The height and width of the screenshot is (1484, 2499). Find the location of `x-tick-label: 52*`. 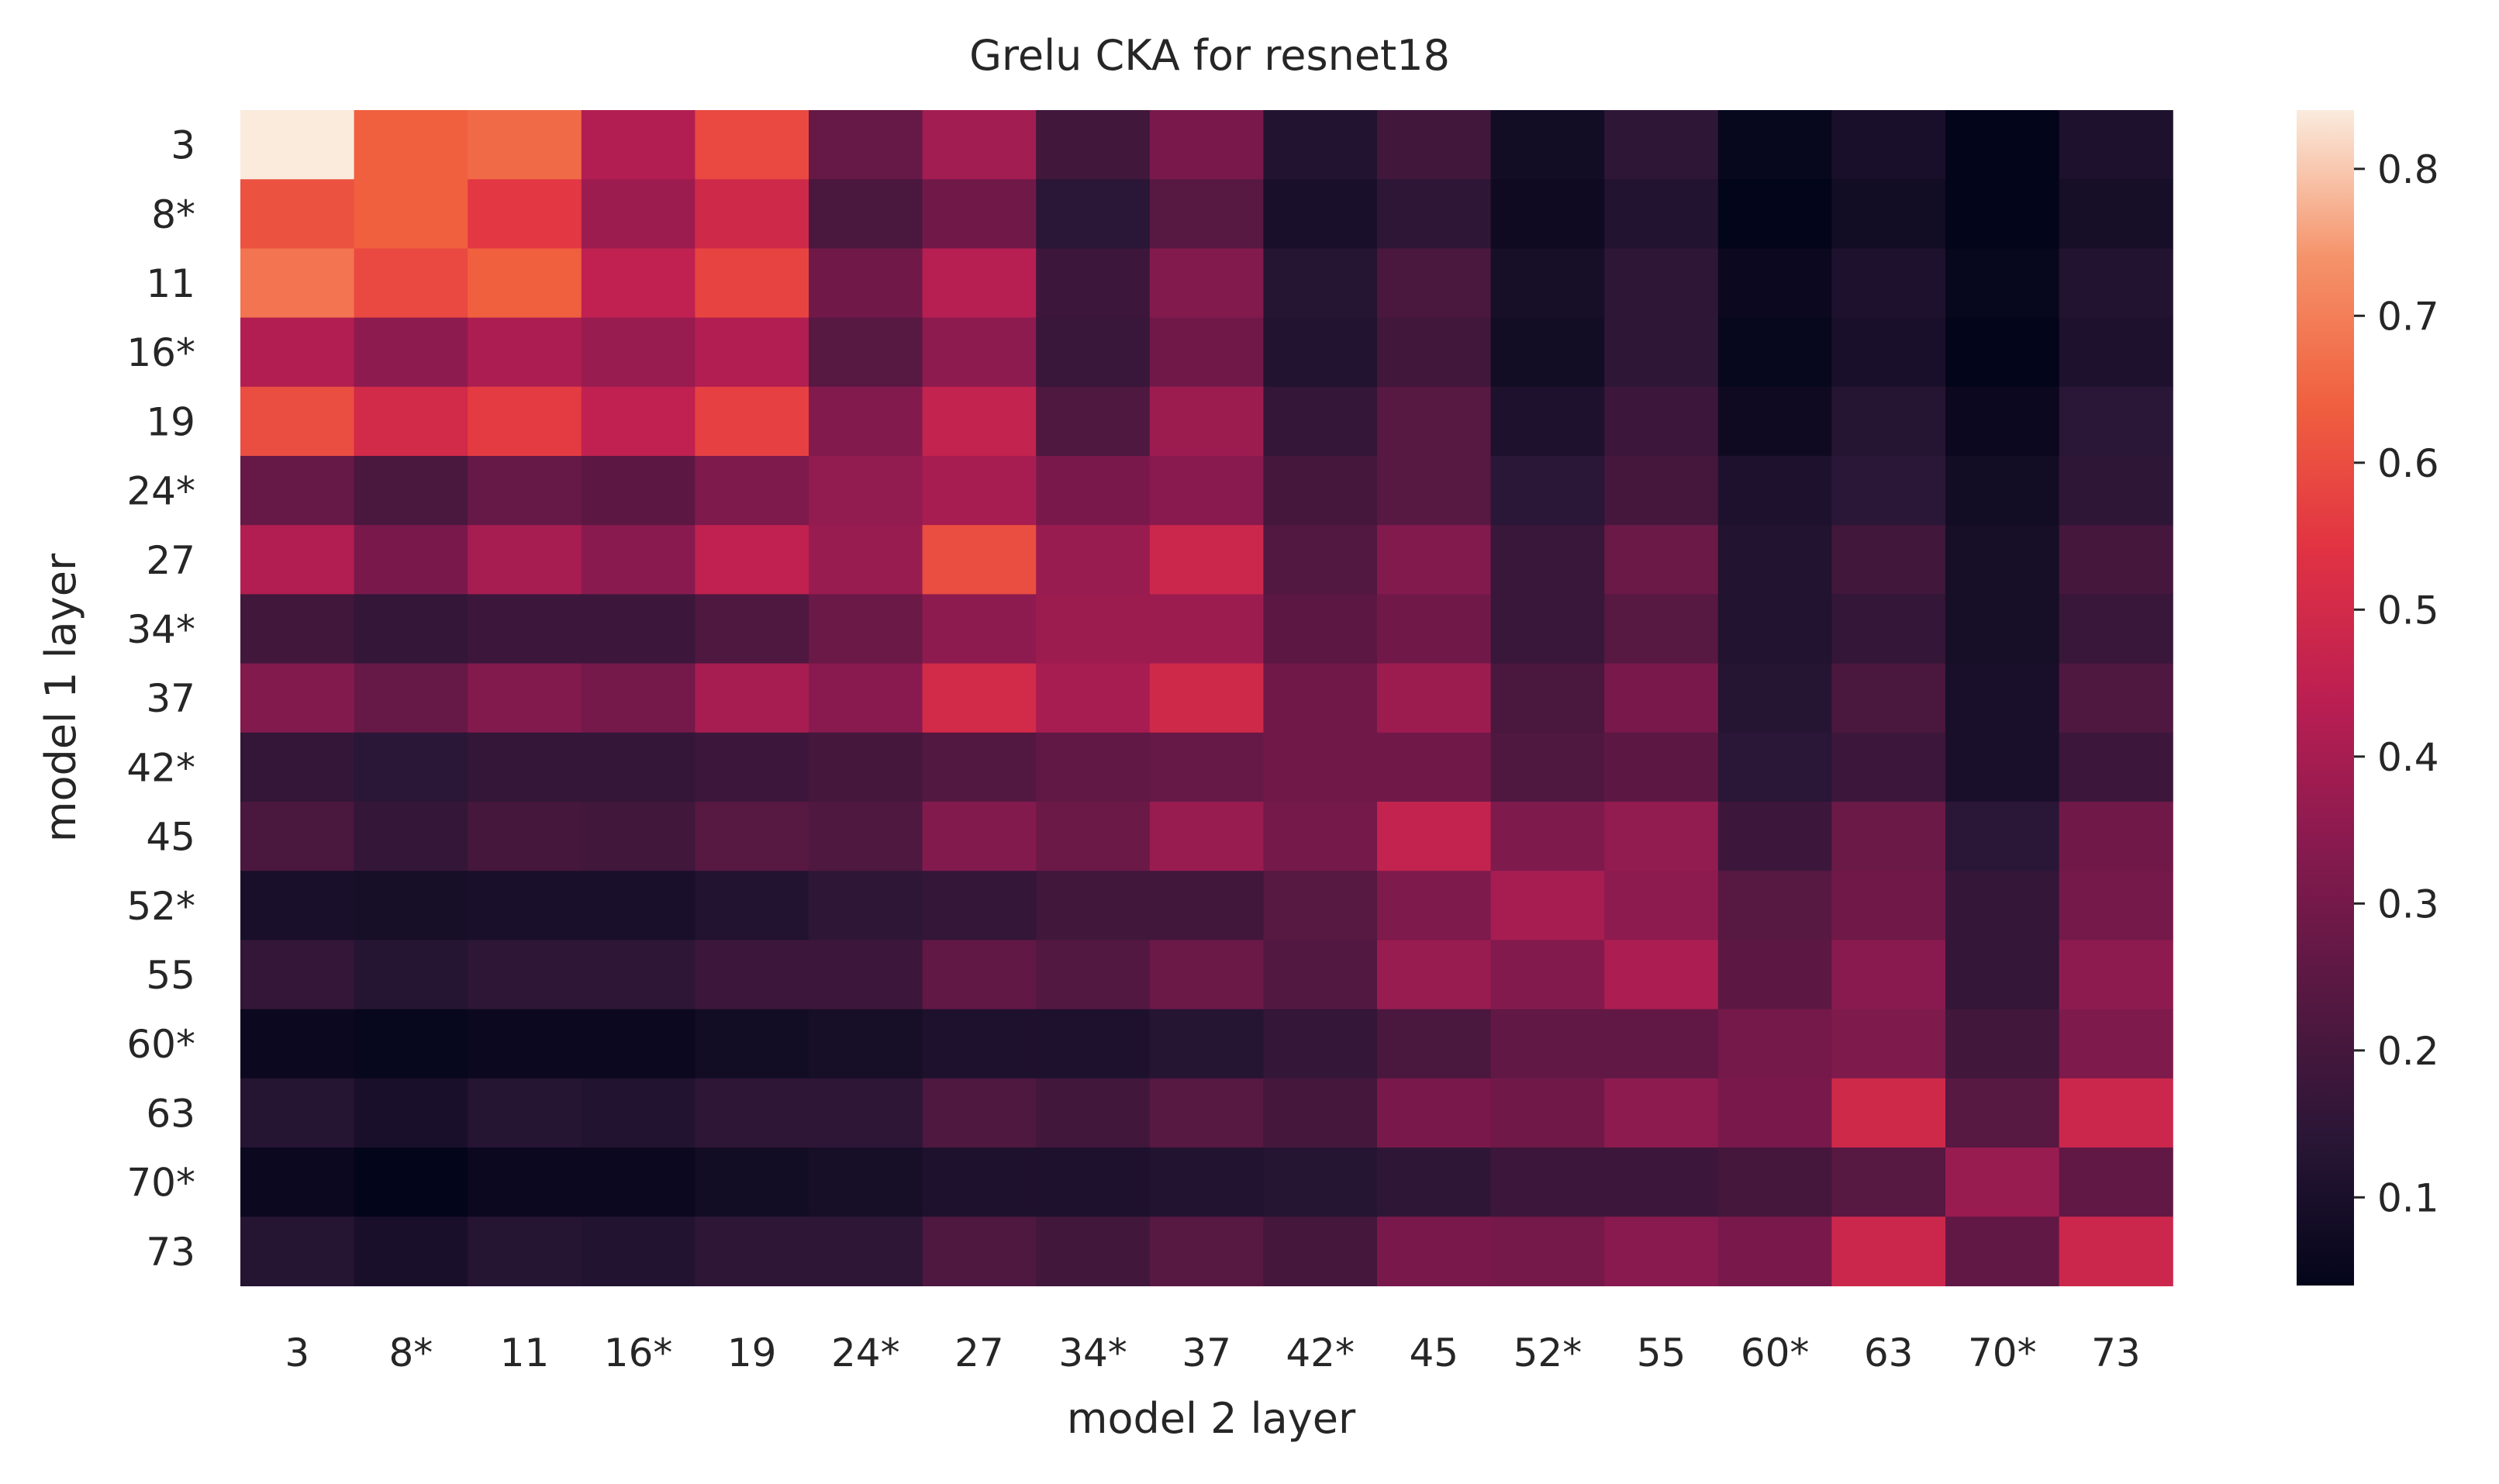

x-tick-label: 52* is located at coordinates (1548, 1353).